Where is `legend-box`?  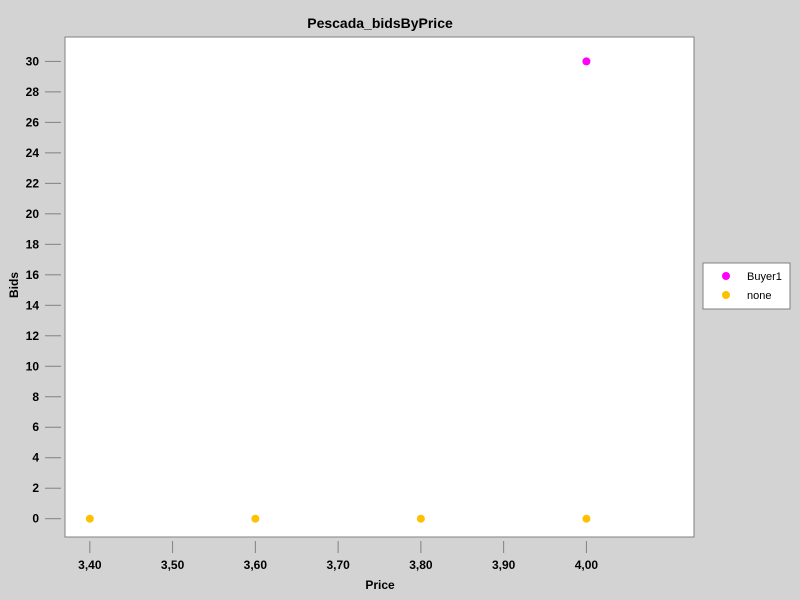
legend-box is located at coordinates (746, 286).